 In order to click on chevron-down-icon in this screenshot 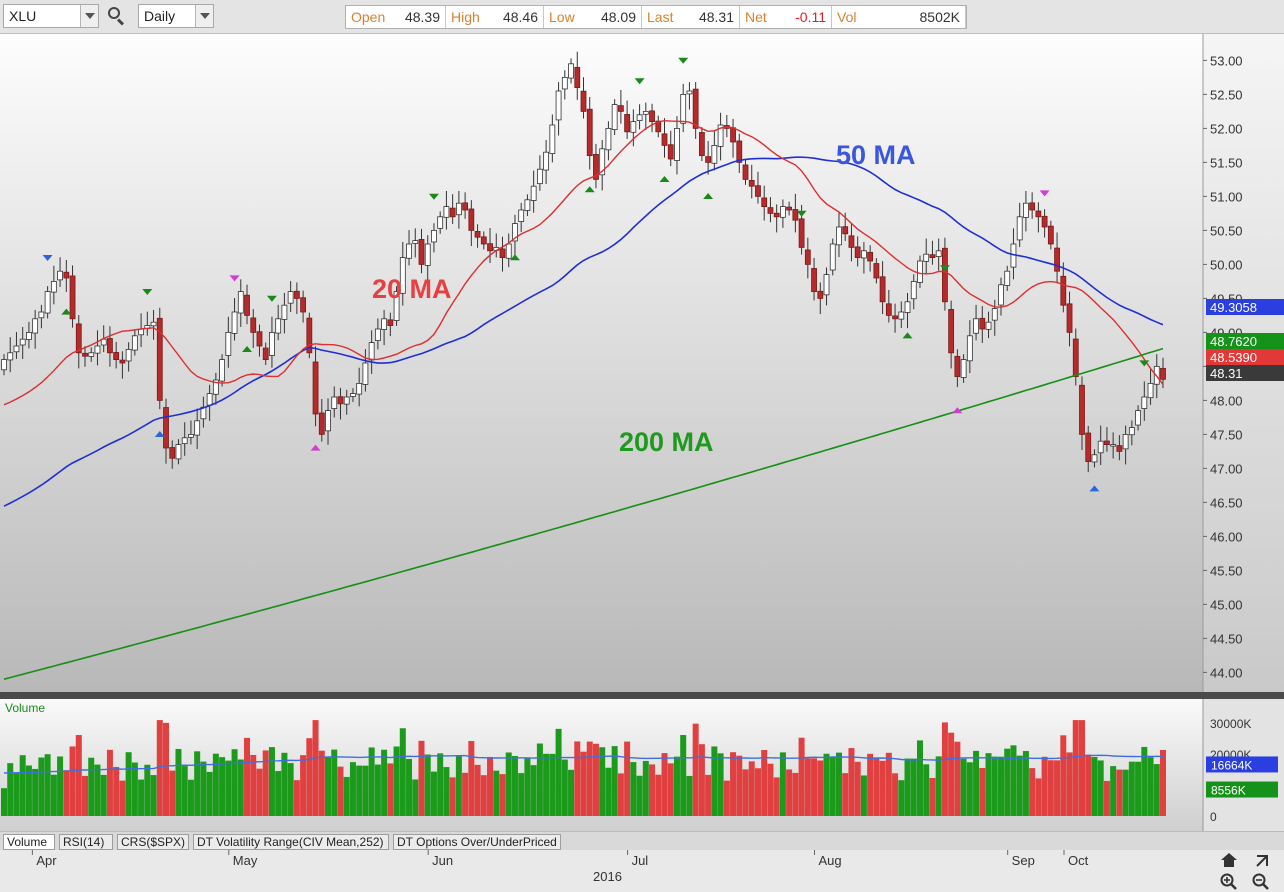, I will do `click(89, 16)`.